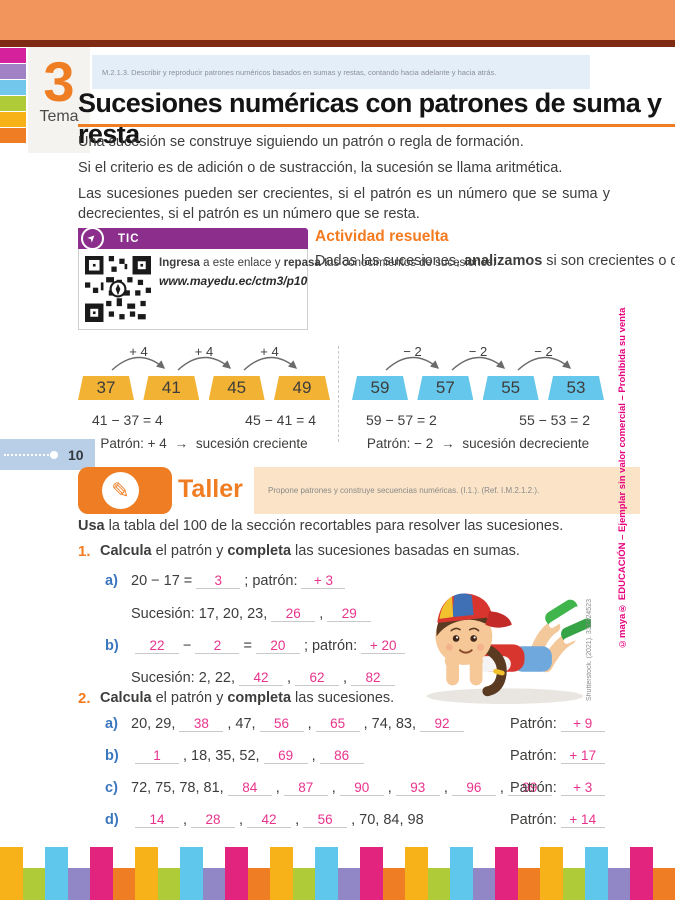  What do you see at coordinates (582, 724) in the screenshot?
I see `answer-blank: + 9` at bounding box center [582, 724].